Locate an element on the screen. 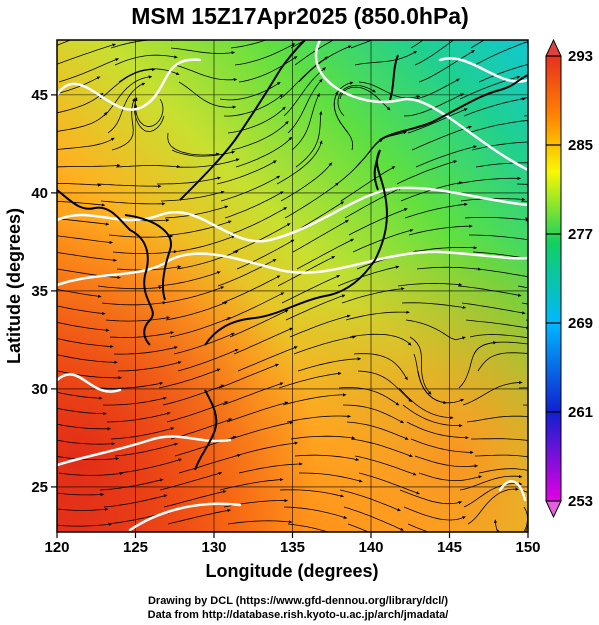 The image size is (599, 625). colorbar-tick-label: 285 is located at coordinates (580, 145).